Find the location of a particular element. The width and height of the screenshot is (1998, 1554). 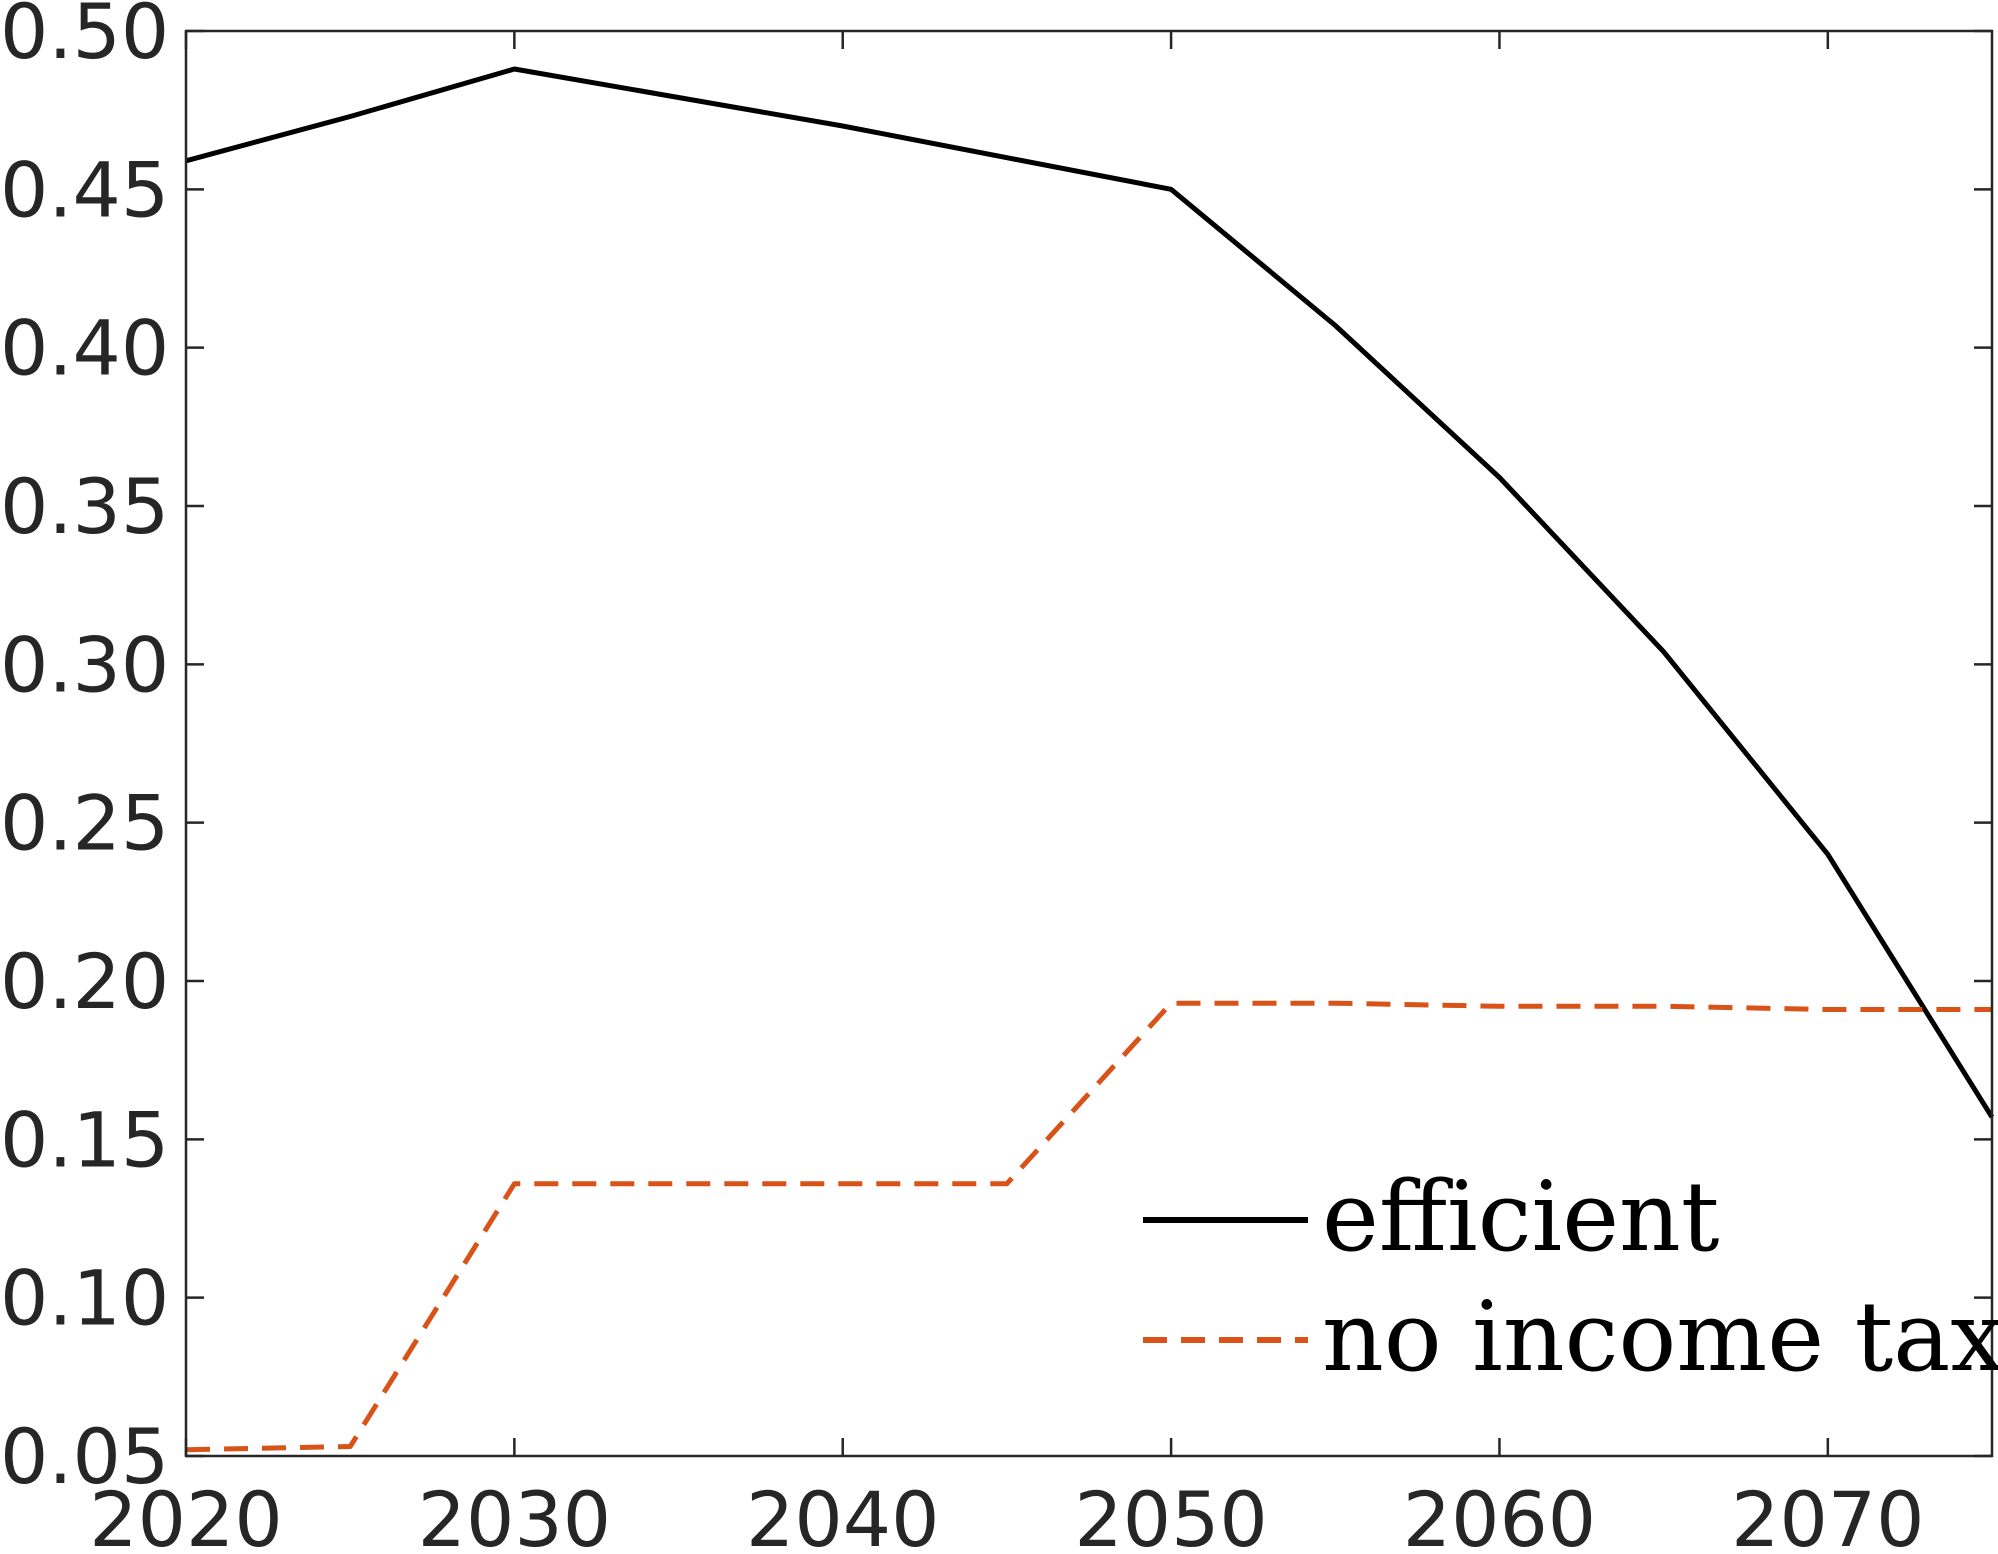

y-tick-label: 0.50 is located at coordinates (84, 38).